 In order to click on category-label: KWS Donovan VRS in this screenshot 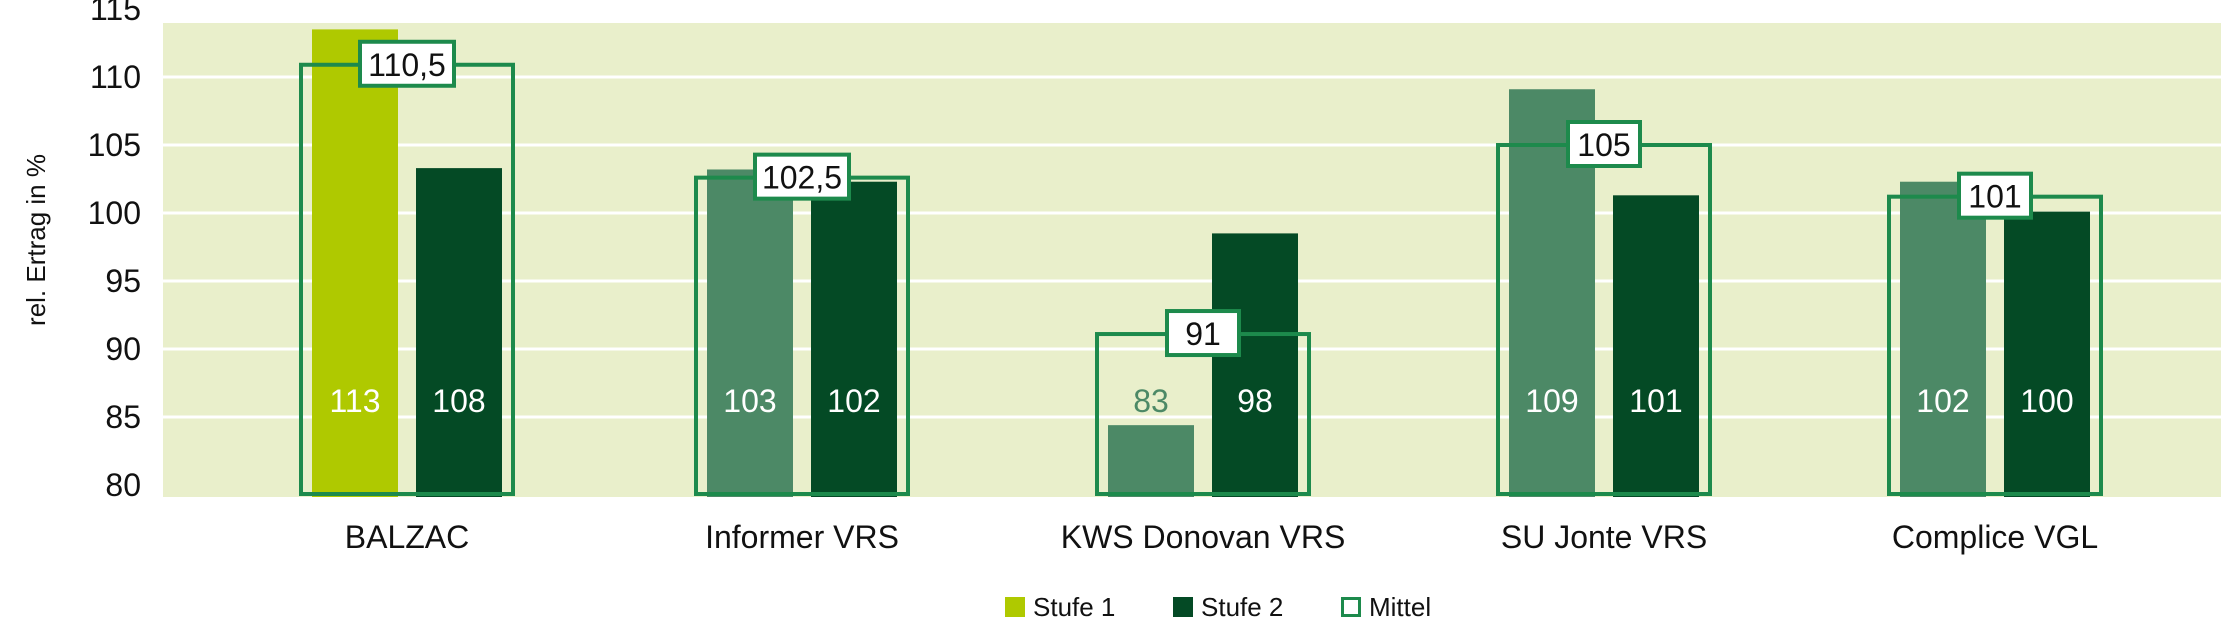, I will do `click(1203, 537)`.